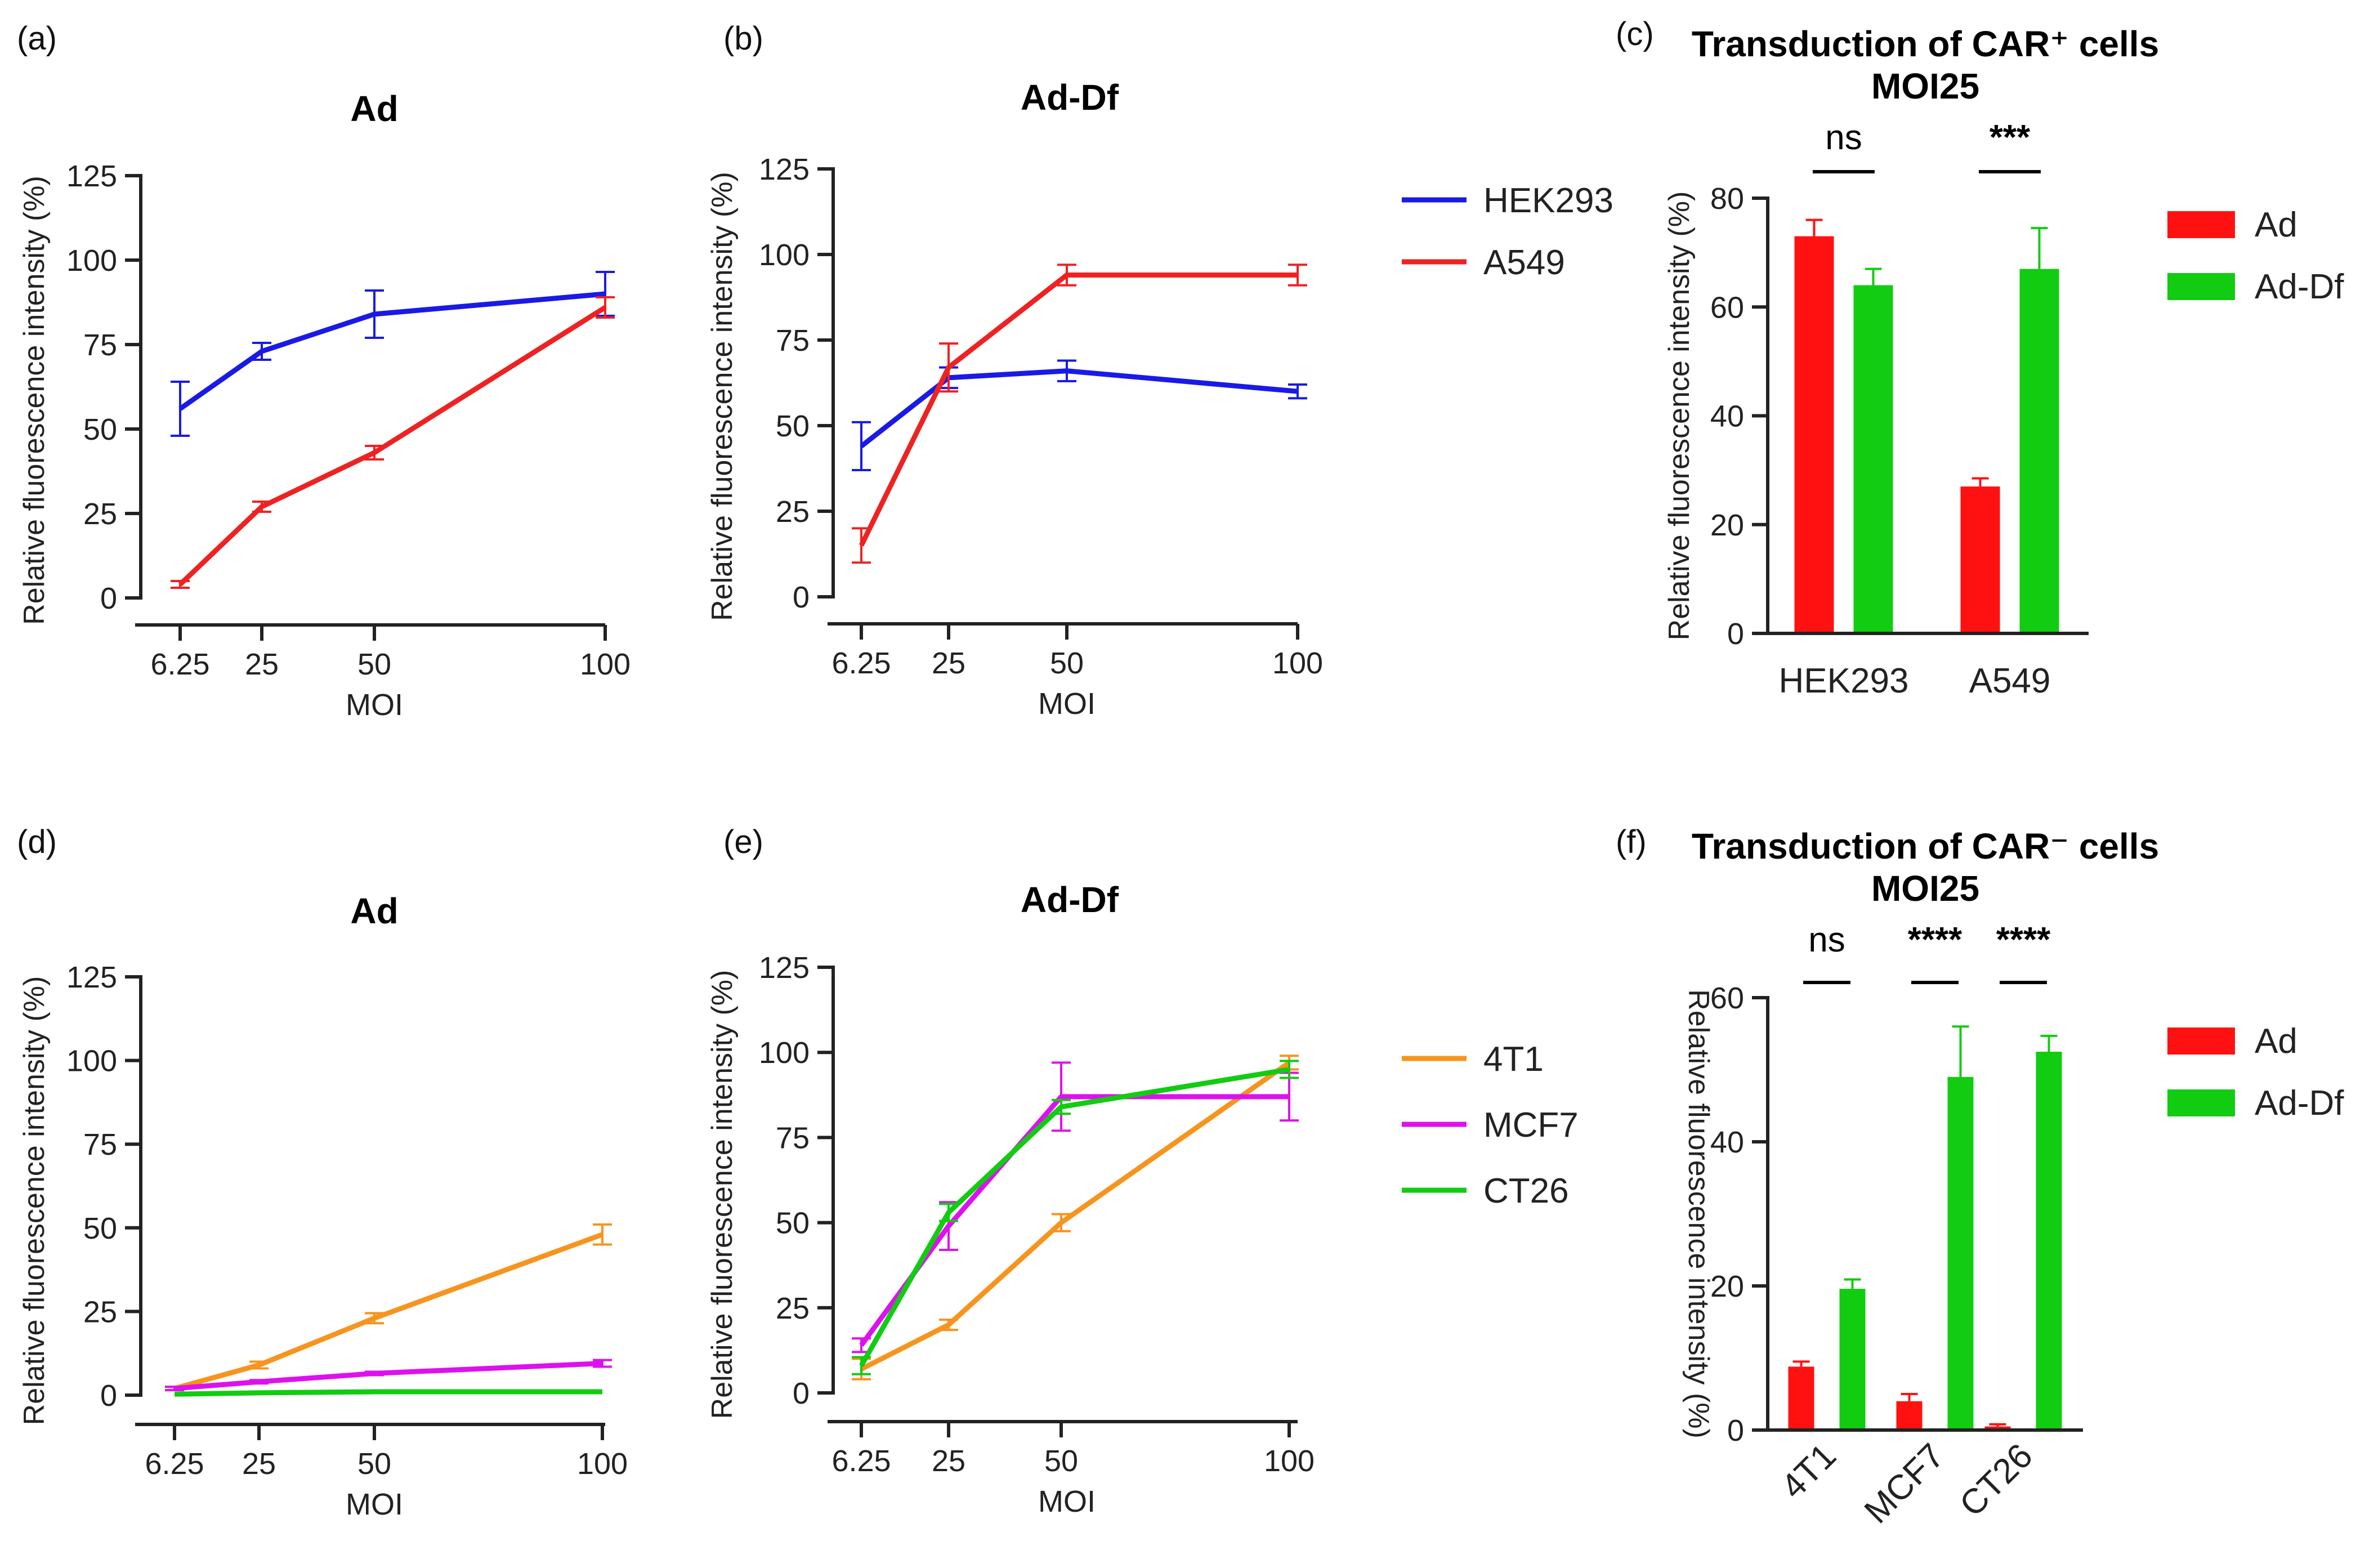 This screenshot has width=2356, height=1568. I want to click on p0-y-axis-label: Relative fluorescence intensity (%), so click(35, 400).